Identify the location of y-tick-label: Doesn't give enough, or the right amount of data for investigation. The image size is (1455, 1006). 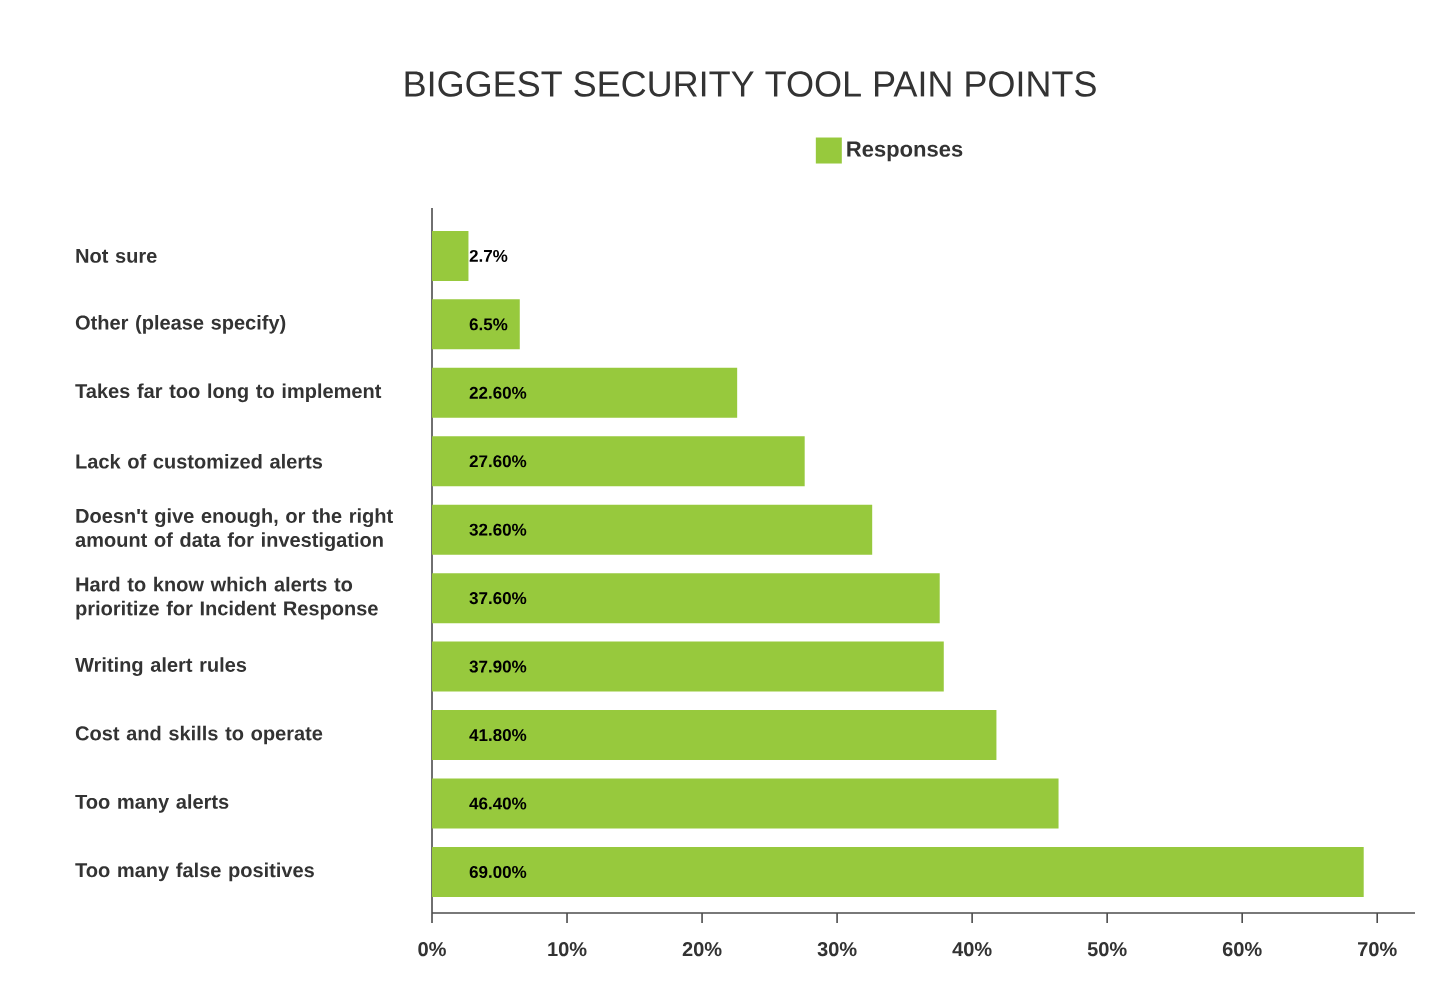
(234, 530).